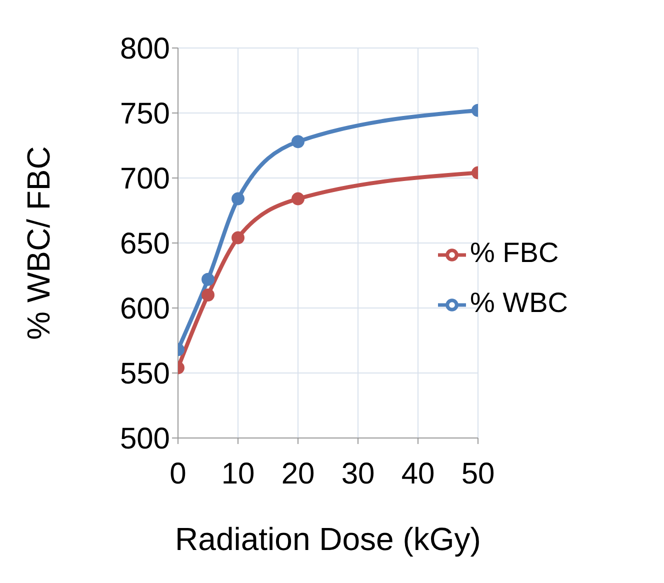  I want to click on x-axis-title: Radiation Dose (kGy), so click(328, 539).